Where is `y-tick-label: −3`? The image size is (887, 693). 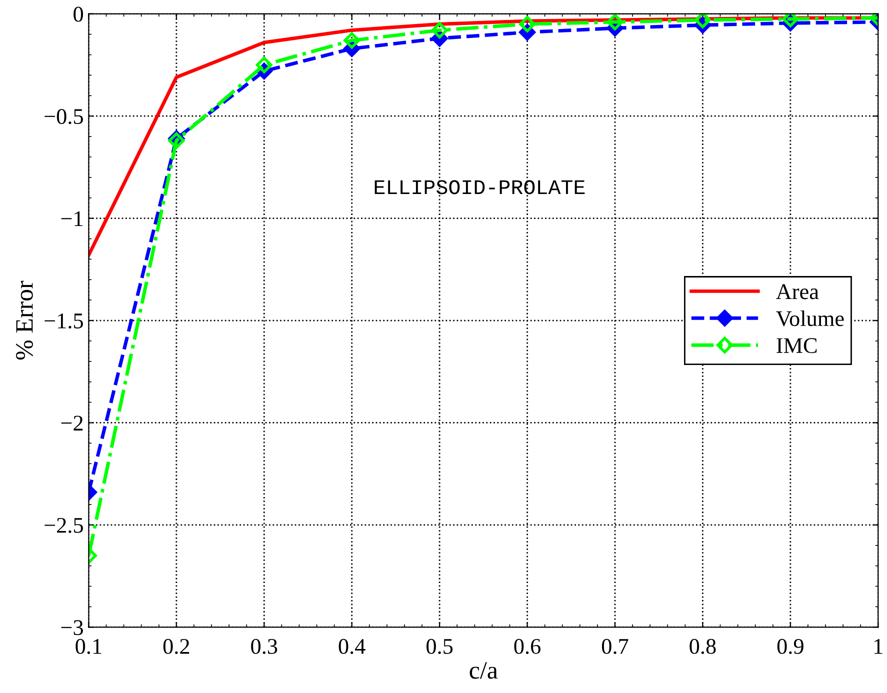 y-tick-label: −3 is located at coordinates (72, 628).